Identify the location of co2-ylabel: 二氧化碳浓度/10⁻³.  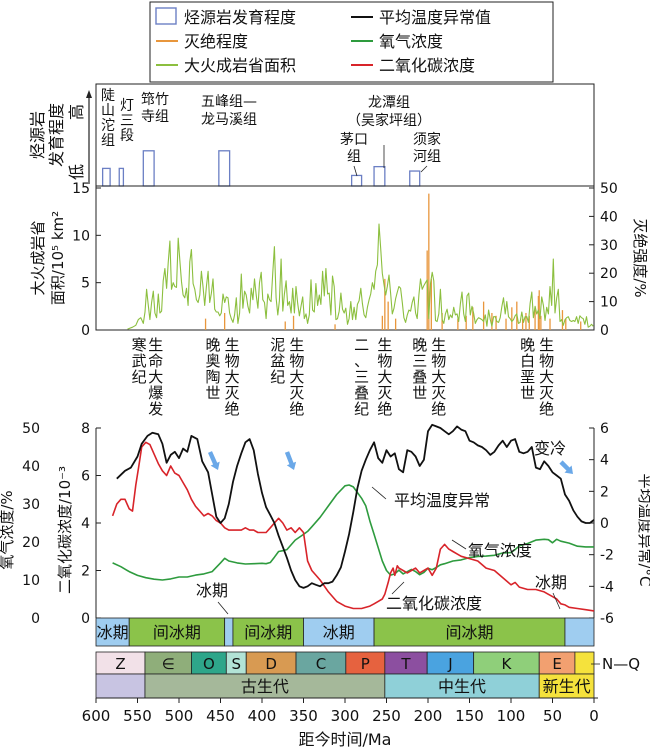
(65, 530).